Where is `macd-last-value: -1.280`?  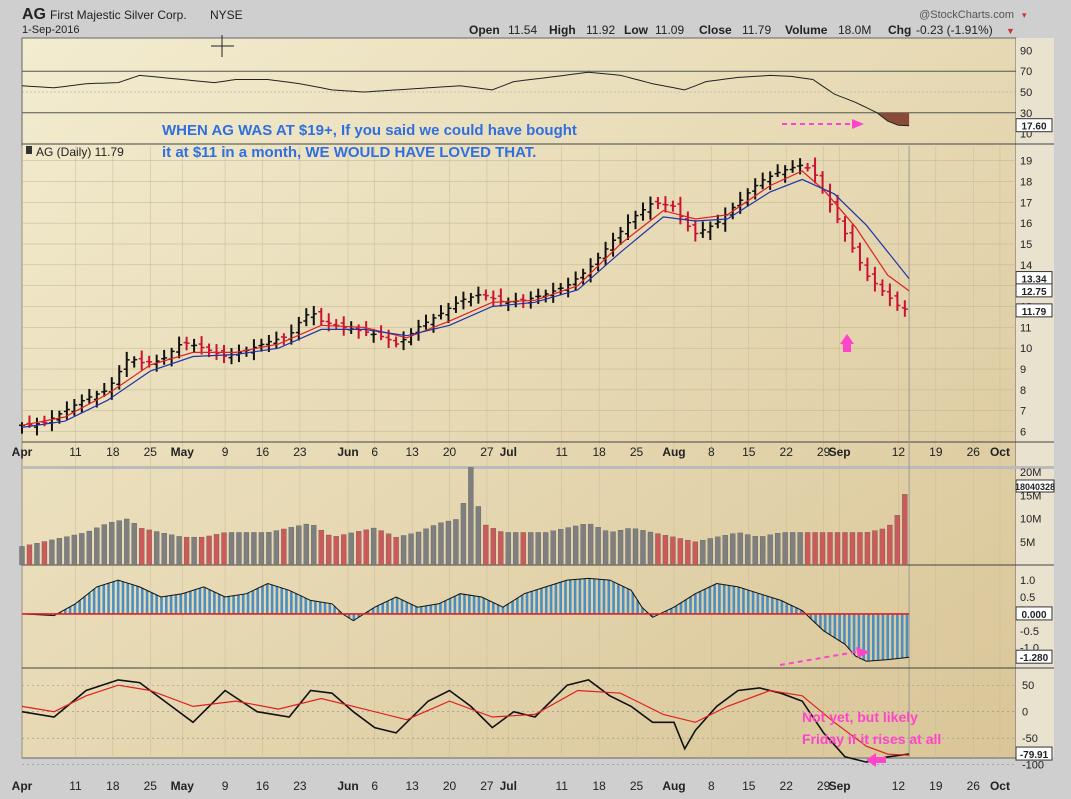
macd-last-value: -1.280 is located at coordinates (1034, 658).